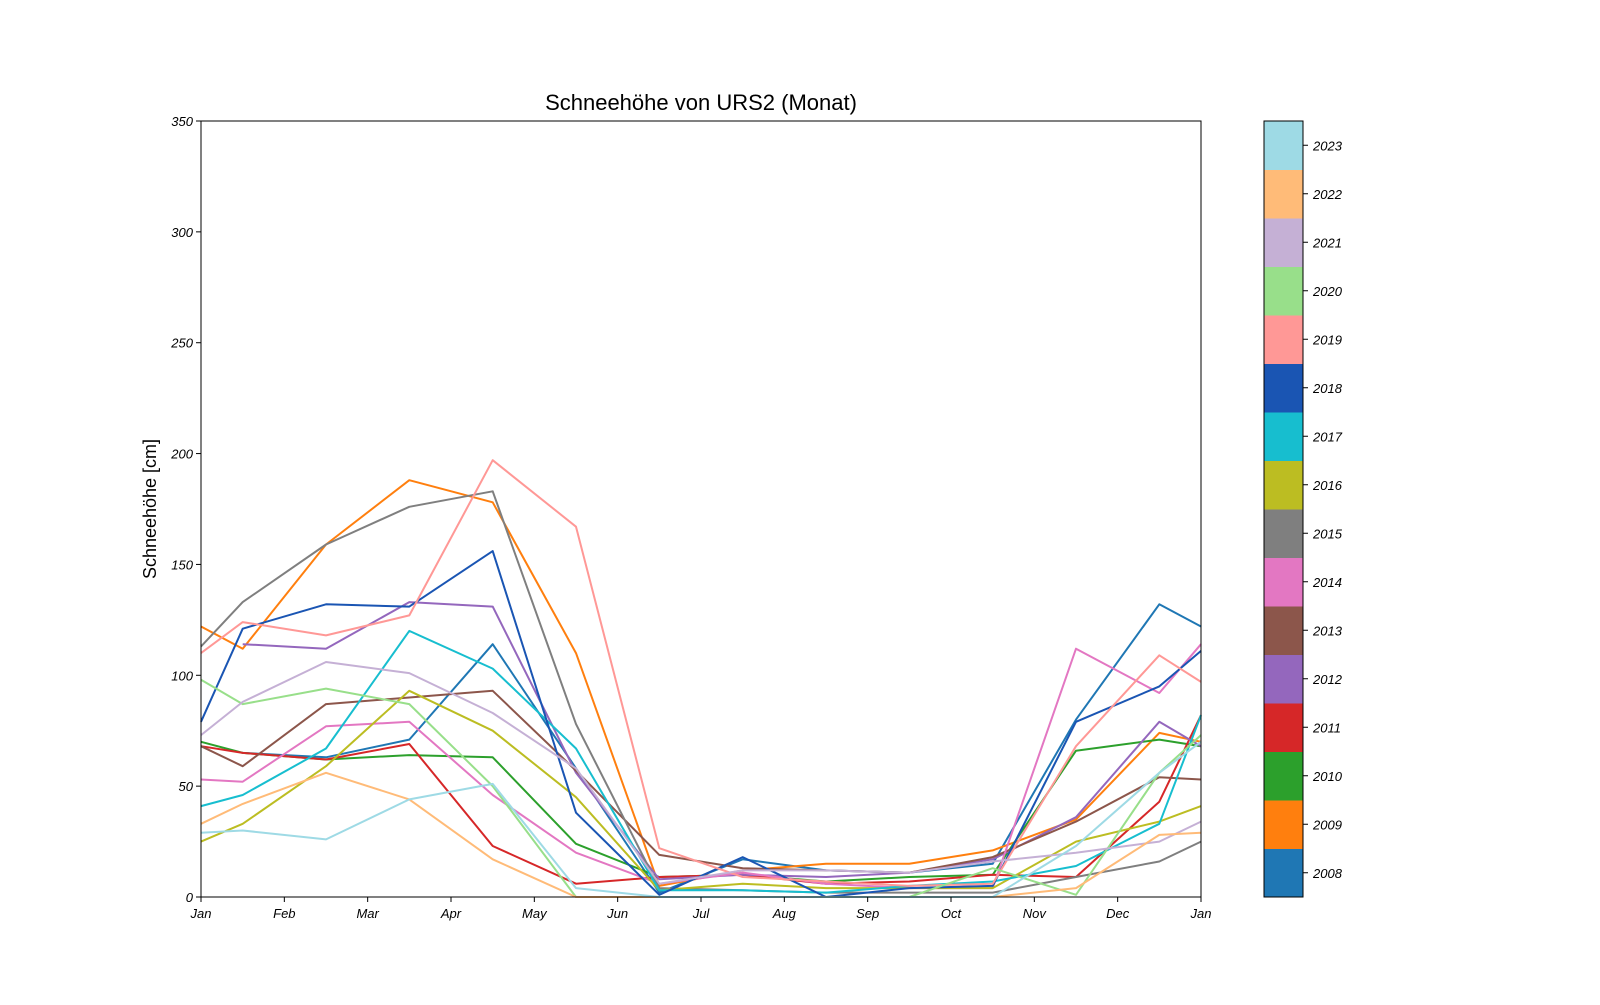 The image size is (1600, 1005). What do you see at coordinates (1327, 194) in the screenshot?
I see `colorbar-label-2022: 2022` at bounding box center [1327, 194].